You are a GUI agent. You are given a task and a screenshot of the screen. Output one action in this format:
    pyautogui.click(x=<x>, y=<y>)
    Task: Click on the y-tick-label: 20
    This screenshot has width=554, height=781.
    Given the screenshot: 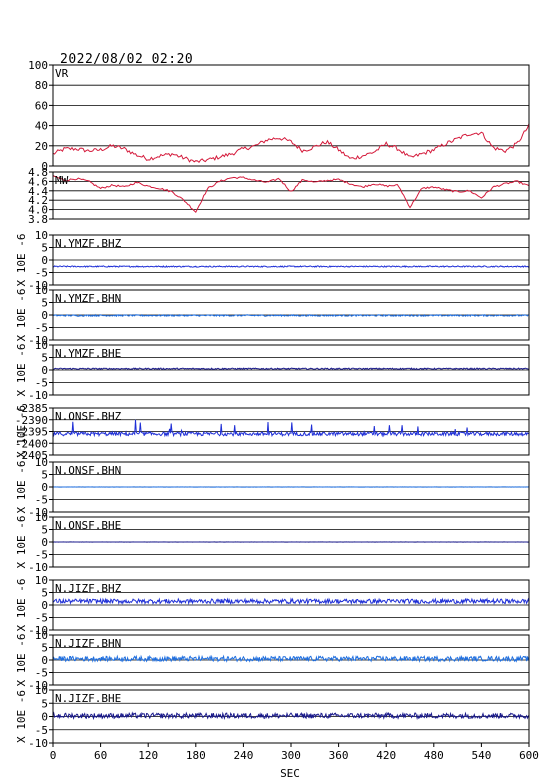 What is the action you would take?
    pyautogui.click(x=41, y=146)
    